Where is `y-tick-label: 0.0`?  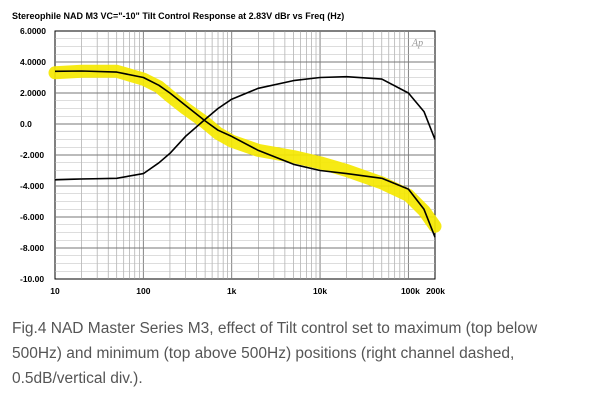 y-tick-label: 0.0 is located at coordinates (26, 124).